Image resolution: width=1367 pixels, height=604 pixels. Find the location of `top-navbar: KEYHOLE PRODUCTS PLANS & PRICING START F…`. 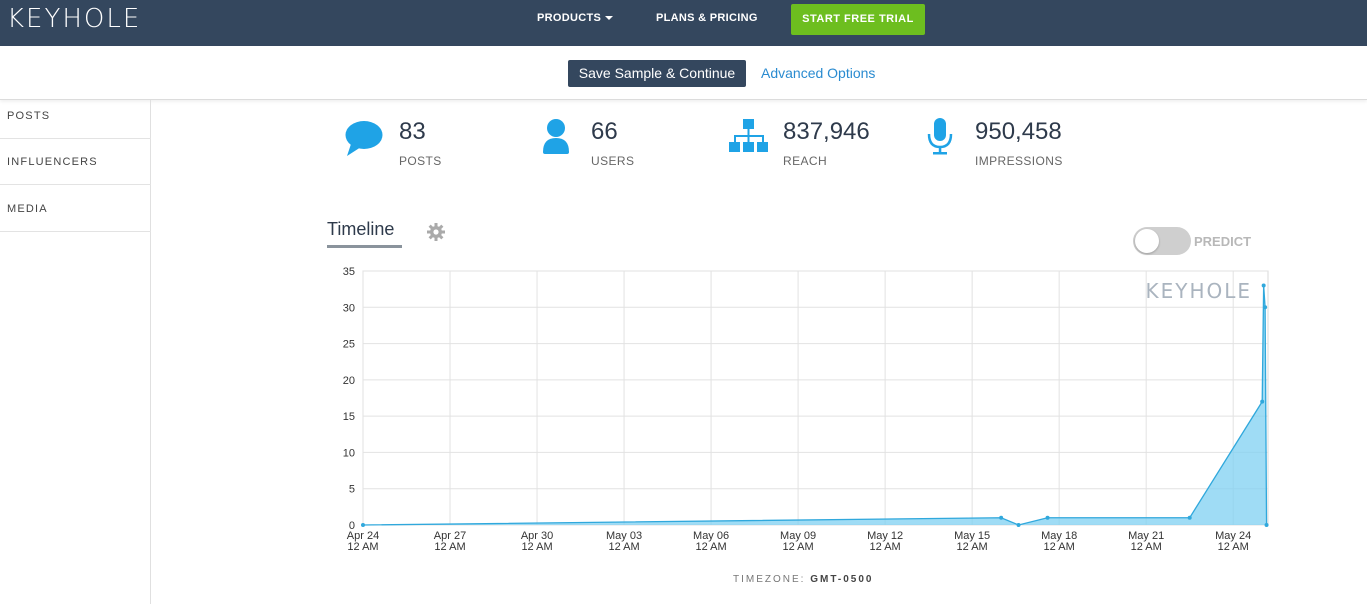

top-navbar: KEYHOLE PRODUCTS PLANS & PRICING START F… is located at coordinates (683, 23).